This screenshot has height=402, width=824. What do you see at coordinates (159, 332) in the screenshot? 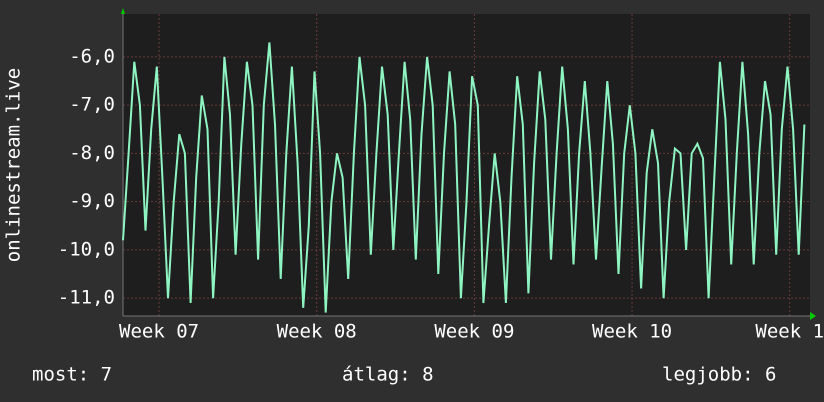
I see `x-tick-label: Week 07` at bounding box center [159, 332].